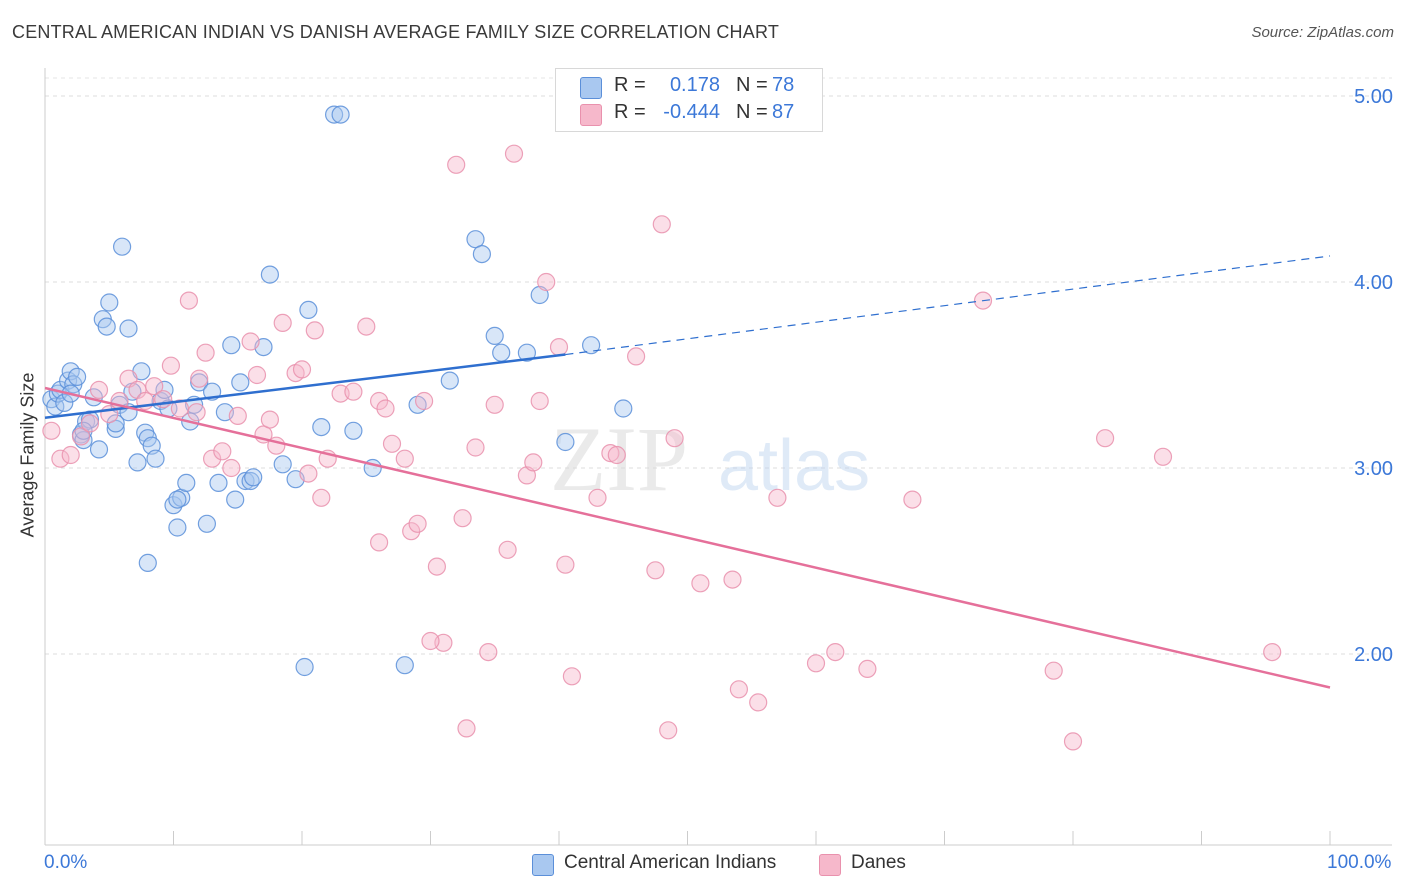 This screenshot has height=892, width=1406. I want to click on r-label: R =, so click(630, 85).